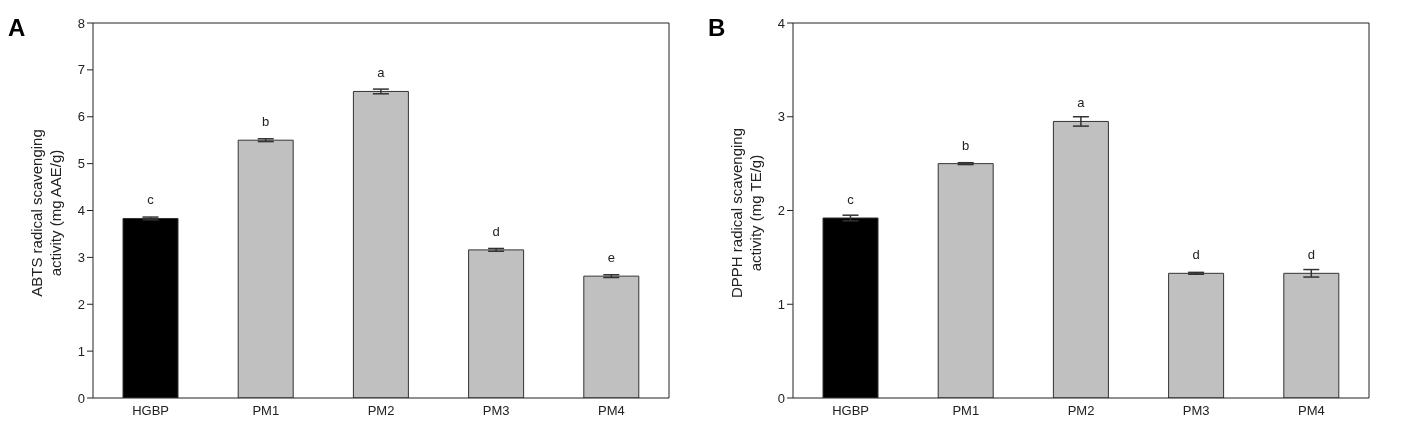 The width and height of the screenshot is (1404, 447). What do you see at coordinates (717, 28) in the screenshot?
I see `chart-title: B` at bounding box center [717, 28].